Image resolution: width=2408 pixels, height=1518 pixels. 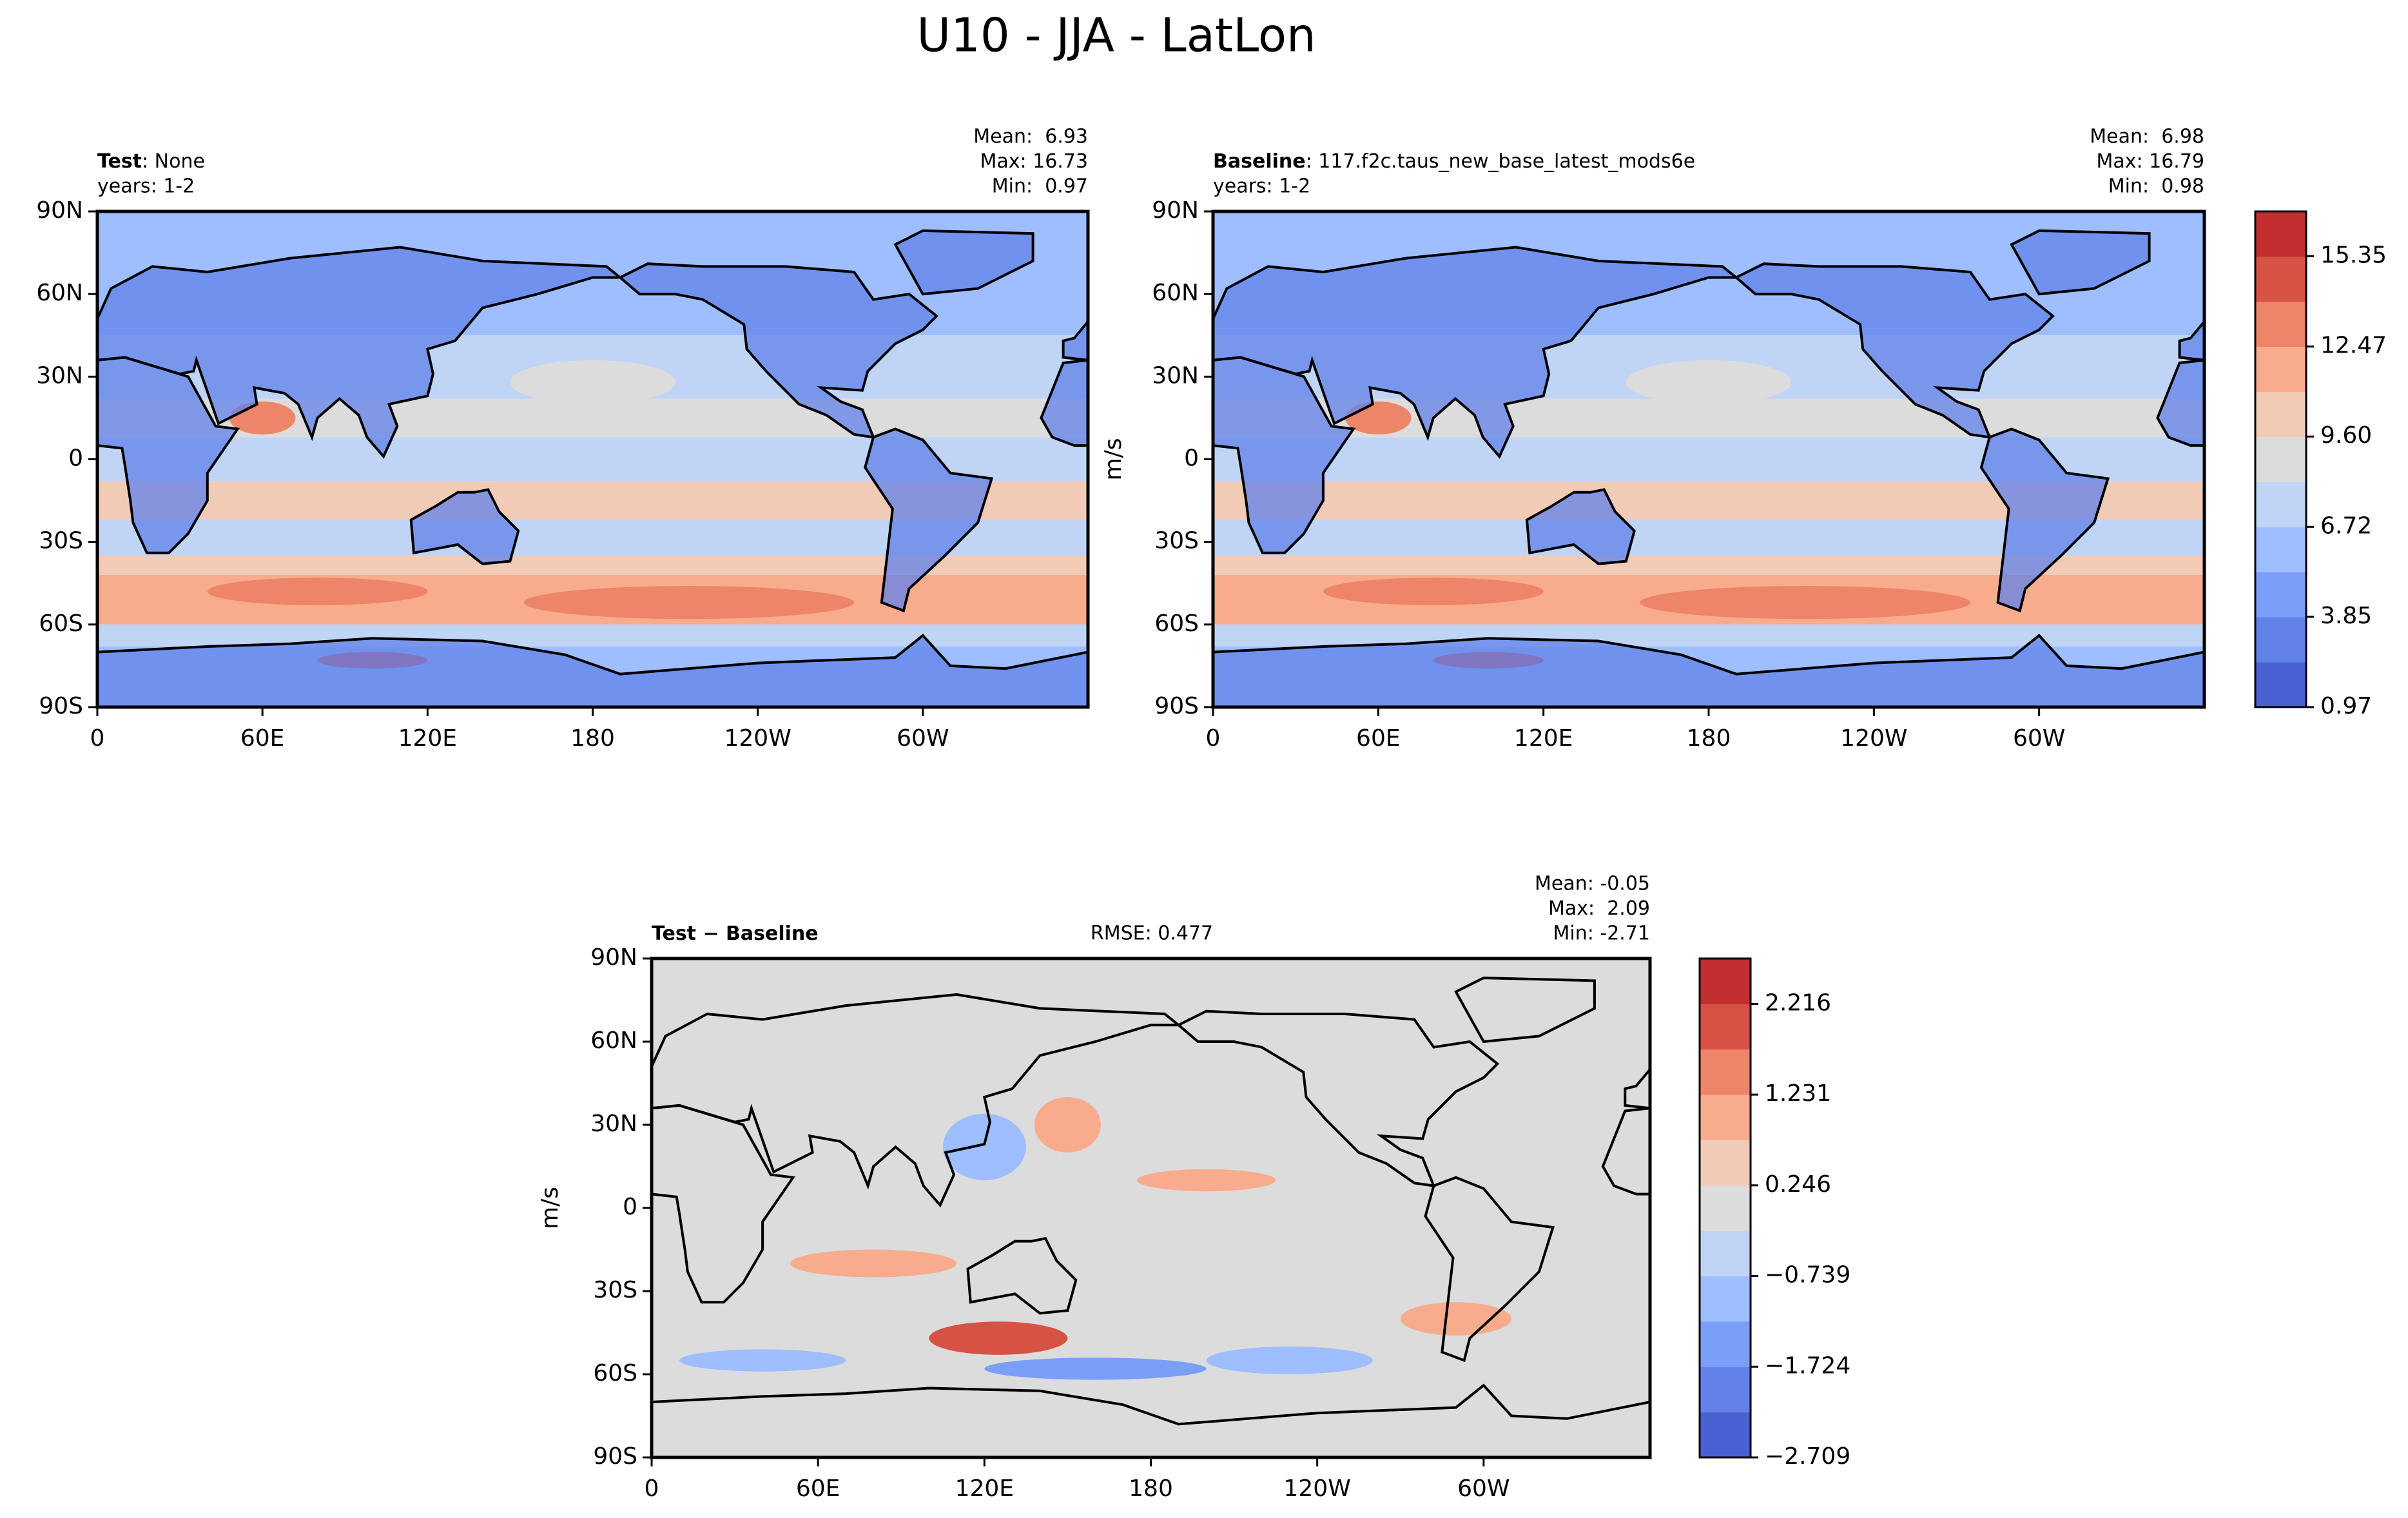 I want to click on panel-rmse: RMSE: 0.477, so click(x=1152, y=933).